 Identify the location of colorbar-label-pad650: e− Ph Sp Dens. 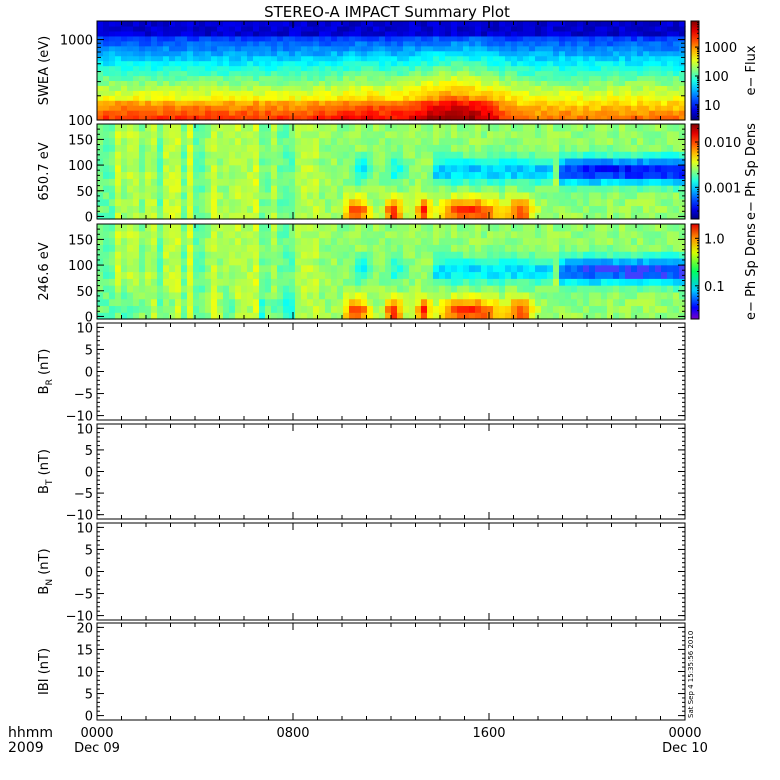
(751, 171).